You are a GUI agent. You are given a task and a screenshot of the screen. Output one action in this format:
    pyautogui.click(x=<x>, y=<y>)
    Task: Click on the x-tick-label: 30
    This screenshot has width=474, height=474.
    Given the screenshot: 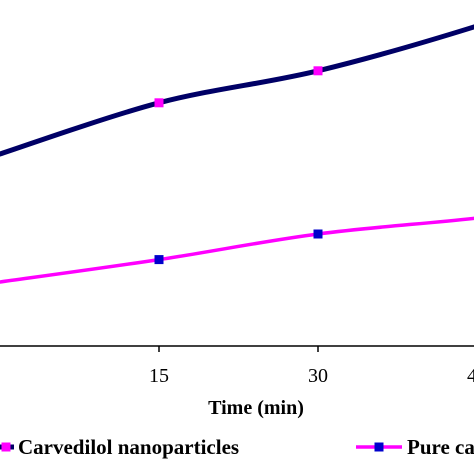 What is the action you would take?
    pyautogui.click(x=318, y=376)
    